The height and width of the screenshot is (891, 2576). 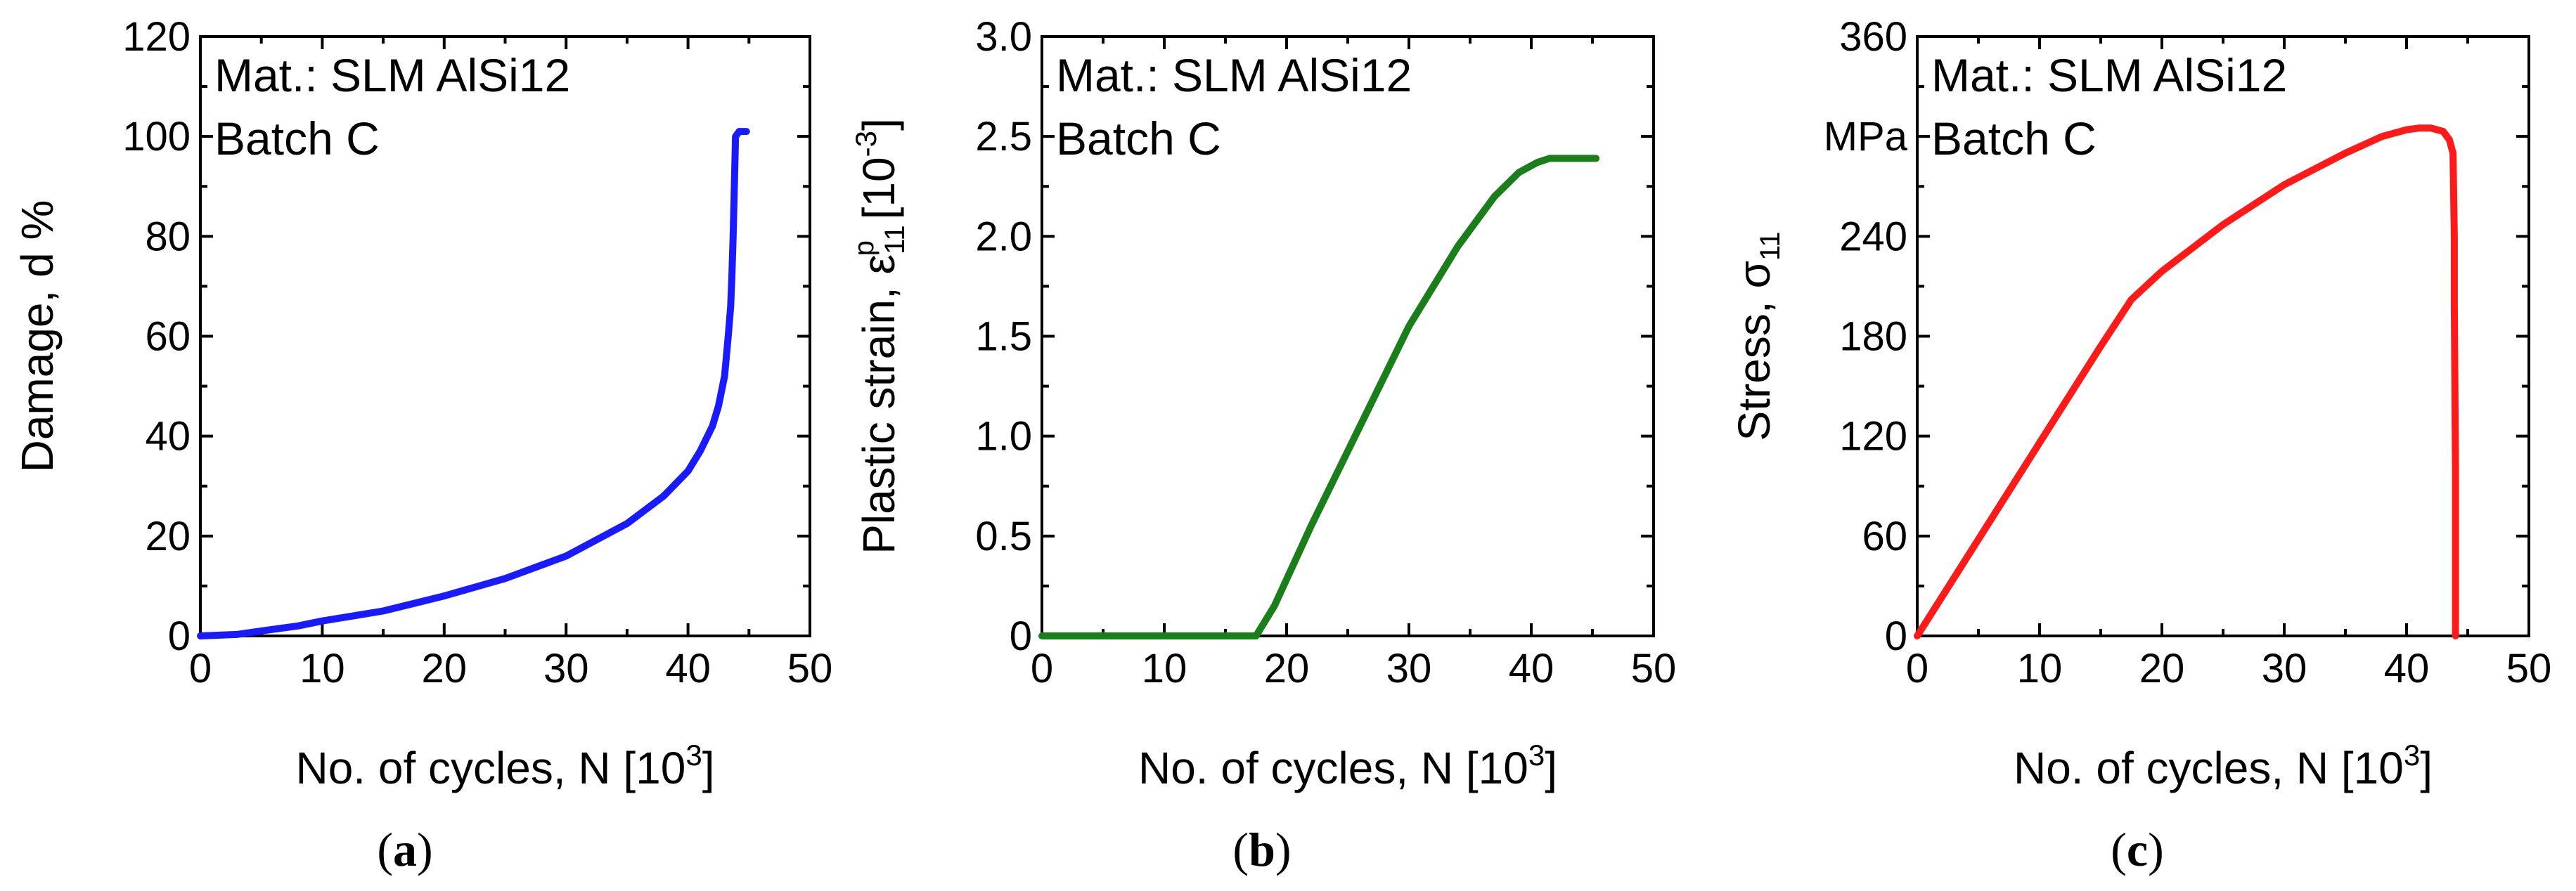 What do you see at coordinates (879, 336) in the screenshot?
I see `y-axis-label: Plastic strain, ε11p [10-3]` at bounding box center [879, 336].